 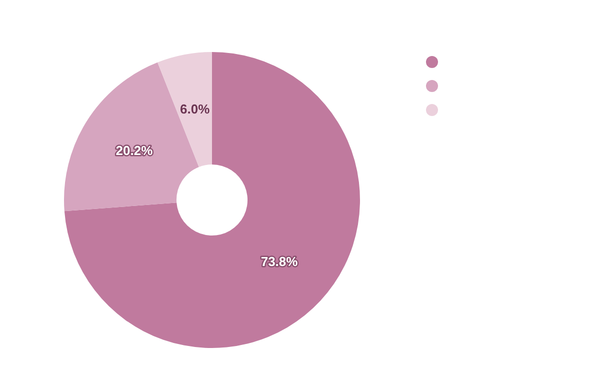 I want to click on data-label: 6.0%, so click(x=195, y=108).